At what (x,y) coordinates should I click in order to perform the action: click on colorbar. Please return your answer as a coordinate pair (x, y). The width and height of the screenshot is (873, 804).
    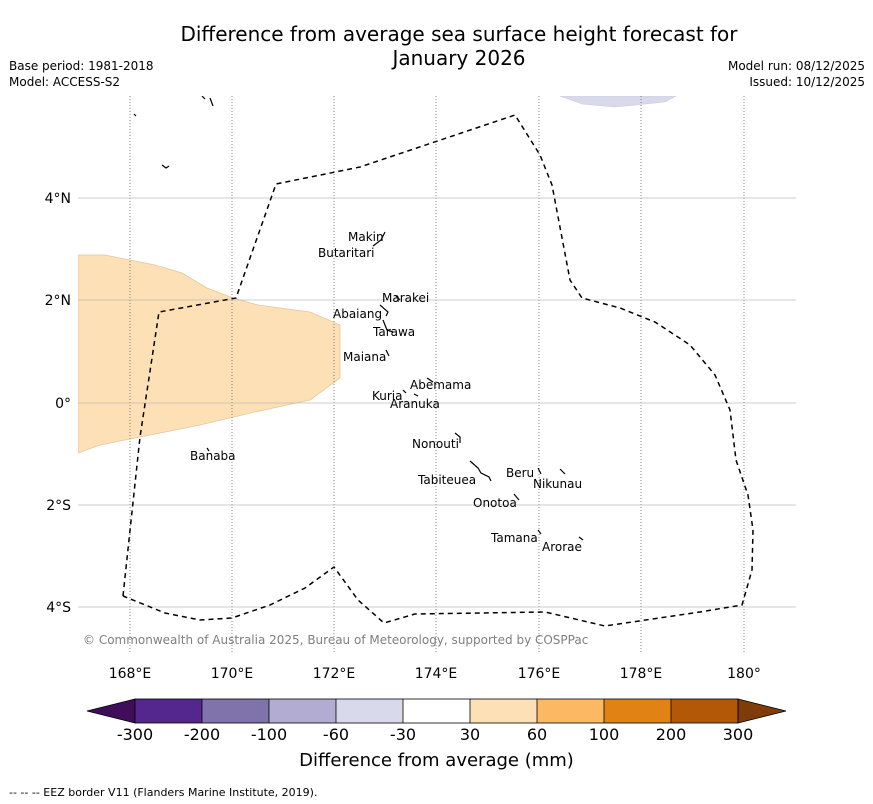
    Looking at the image, I should click on (436, 711).